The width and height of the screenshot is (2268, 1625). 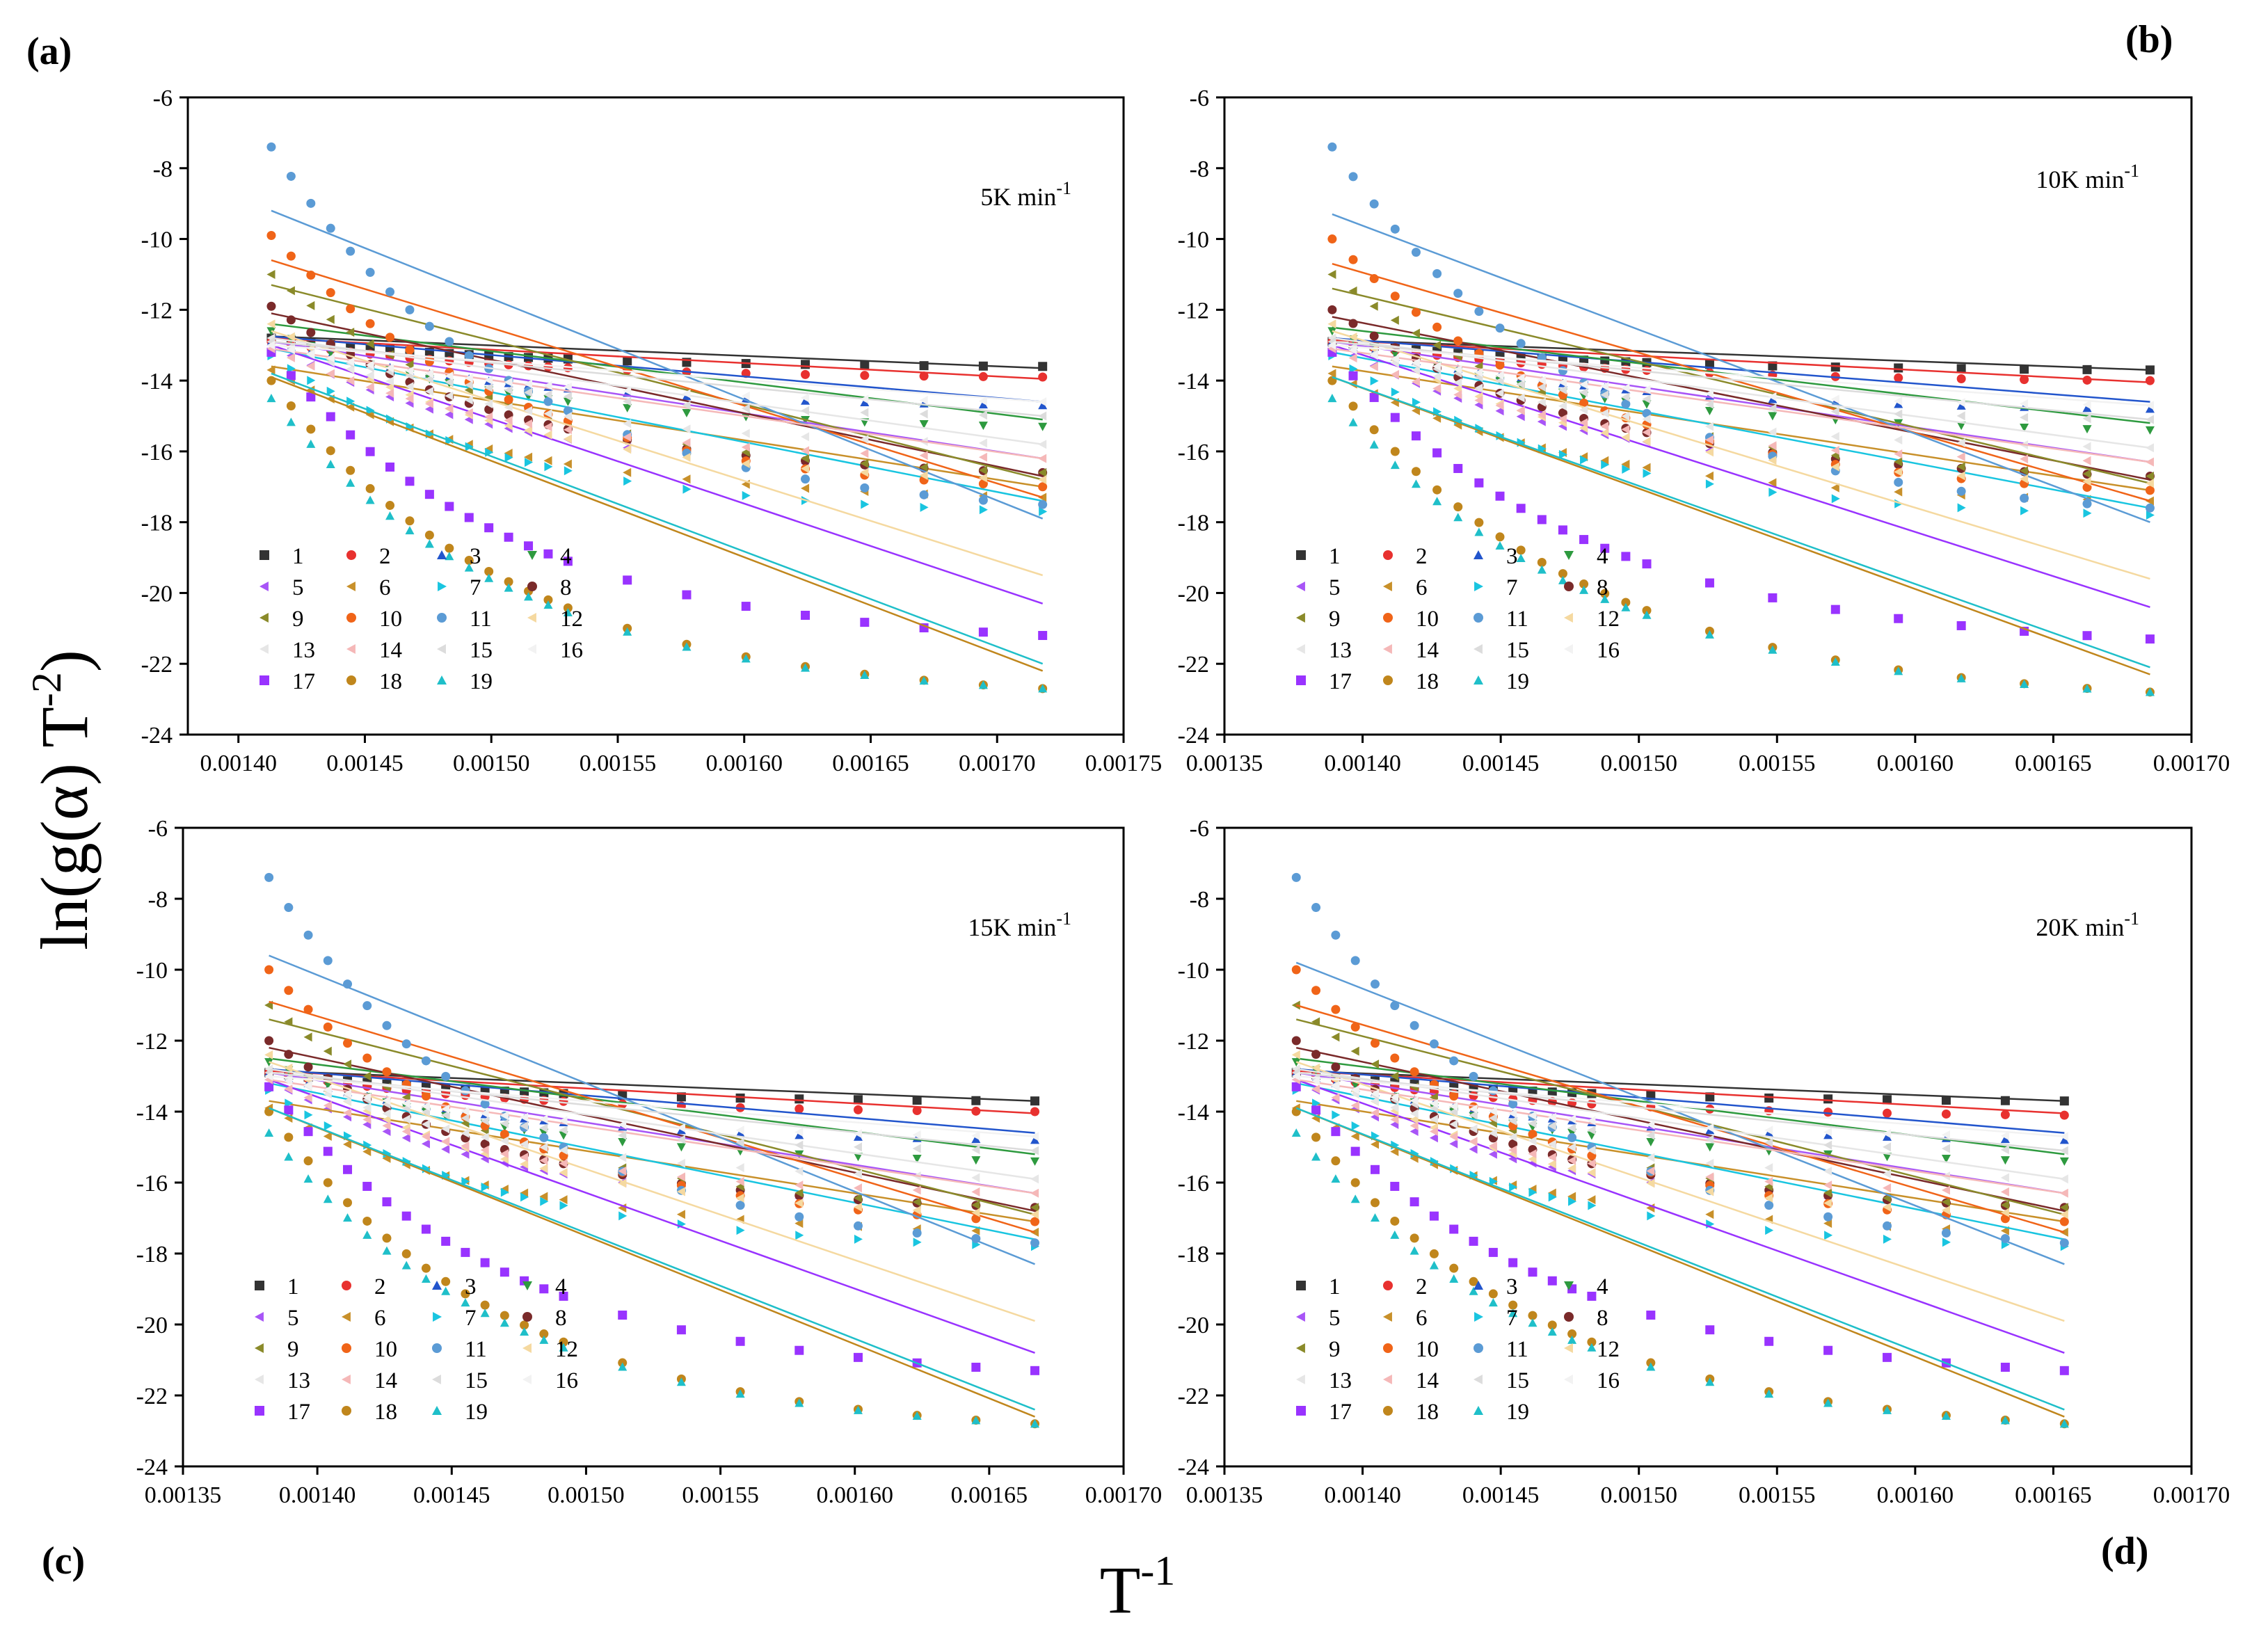 I want to click on y-tick-label: -24, so click(x=152, y=1467).